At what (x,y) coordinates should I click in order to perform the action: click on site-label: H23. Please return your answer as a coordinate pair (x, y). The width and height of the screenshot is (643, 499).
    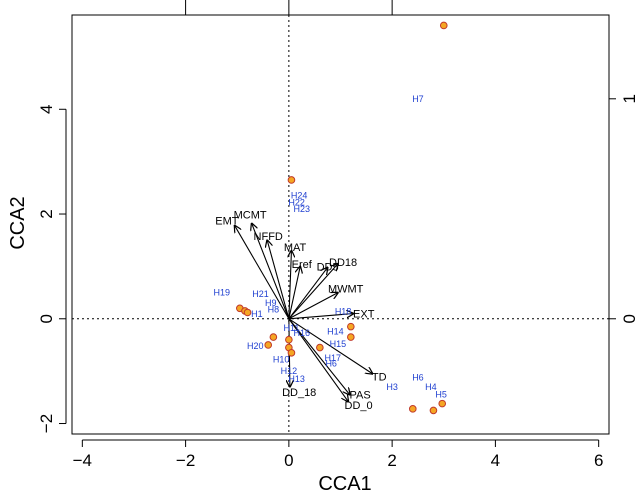
    Looking at the image, I should click on (302, 209).